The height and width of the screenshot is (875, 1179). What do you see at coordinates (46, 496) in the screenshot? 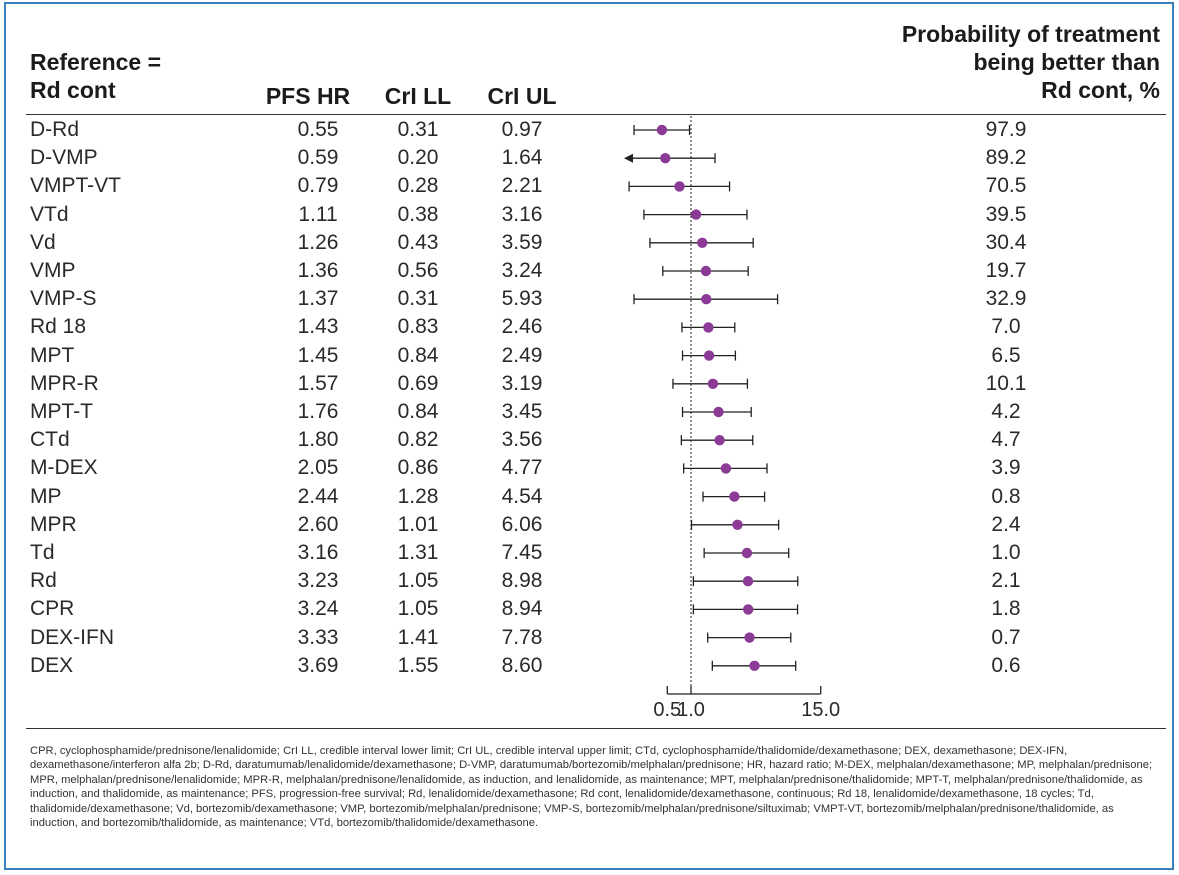
I see `treatment-name: MP` at bounding box center [46, 496].